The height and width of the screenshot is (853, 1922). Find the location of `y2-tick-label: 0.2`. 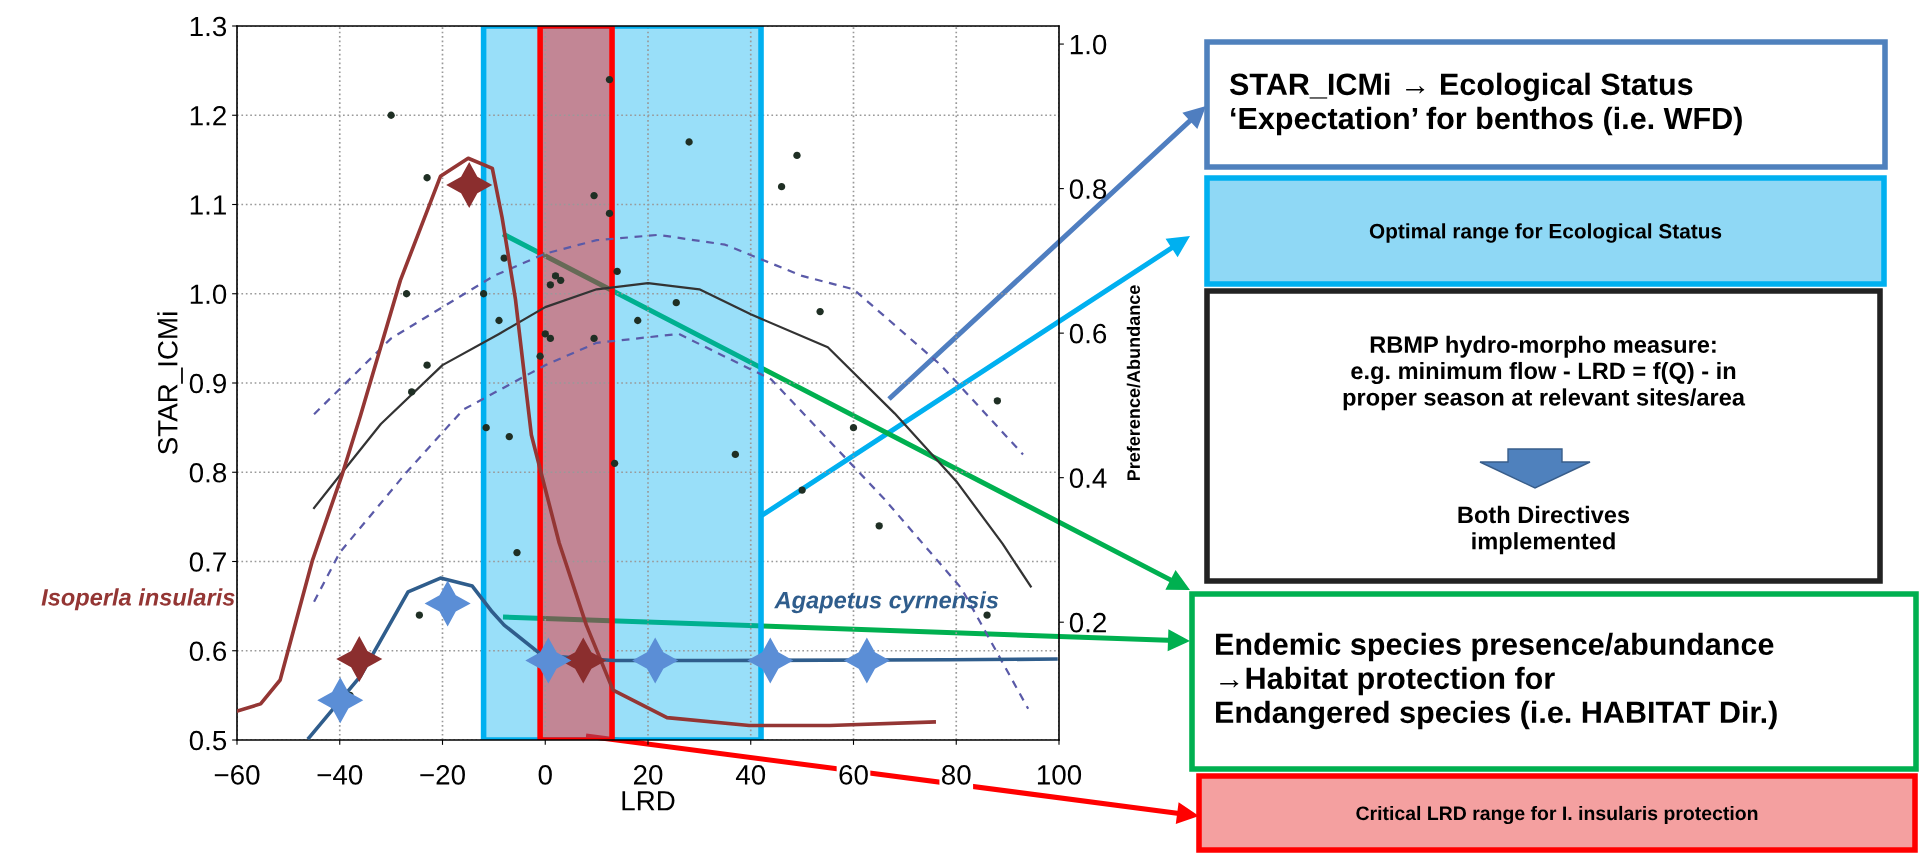

y2-tick-label: 0.2 is located at coordinates (1087, 622).